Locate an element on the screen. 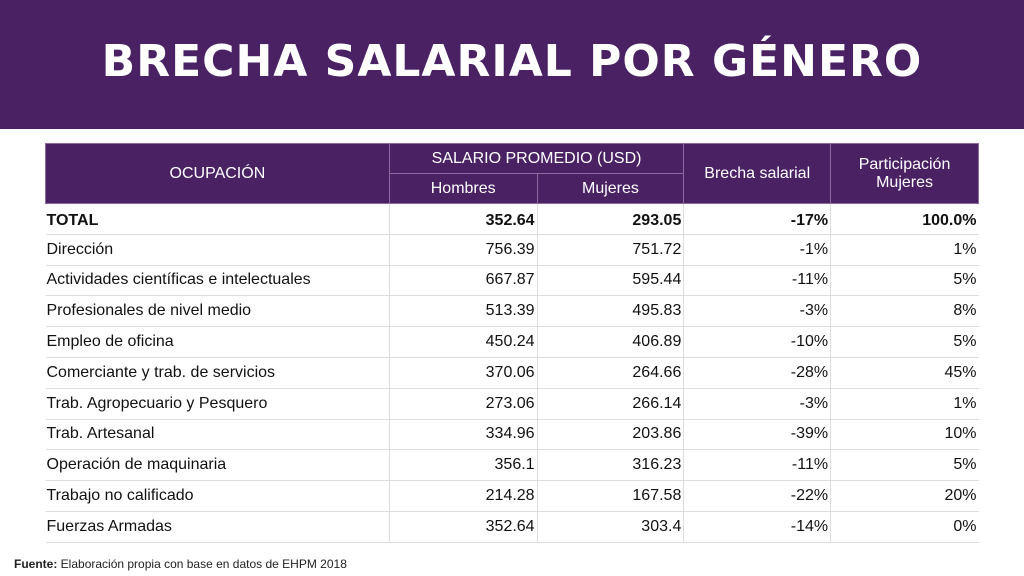 The width and height of the screenshot is (1024, 576). page-title: BRECHA SALARIAL POR GÉNERO is located at coordinates (512, 61).